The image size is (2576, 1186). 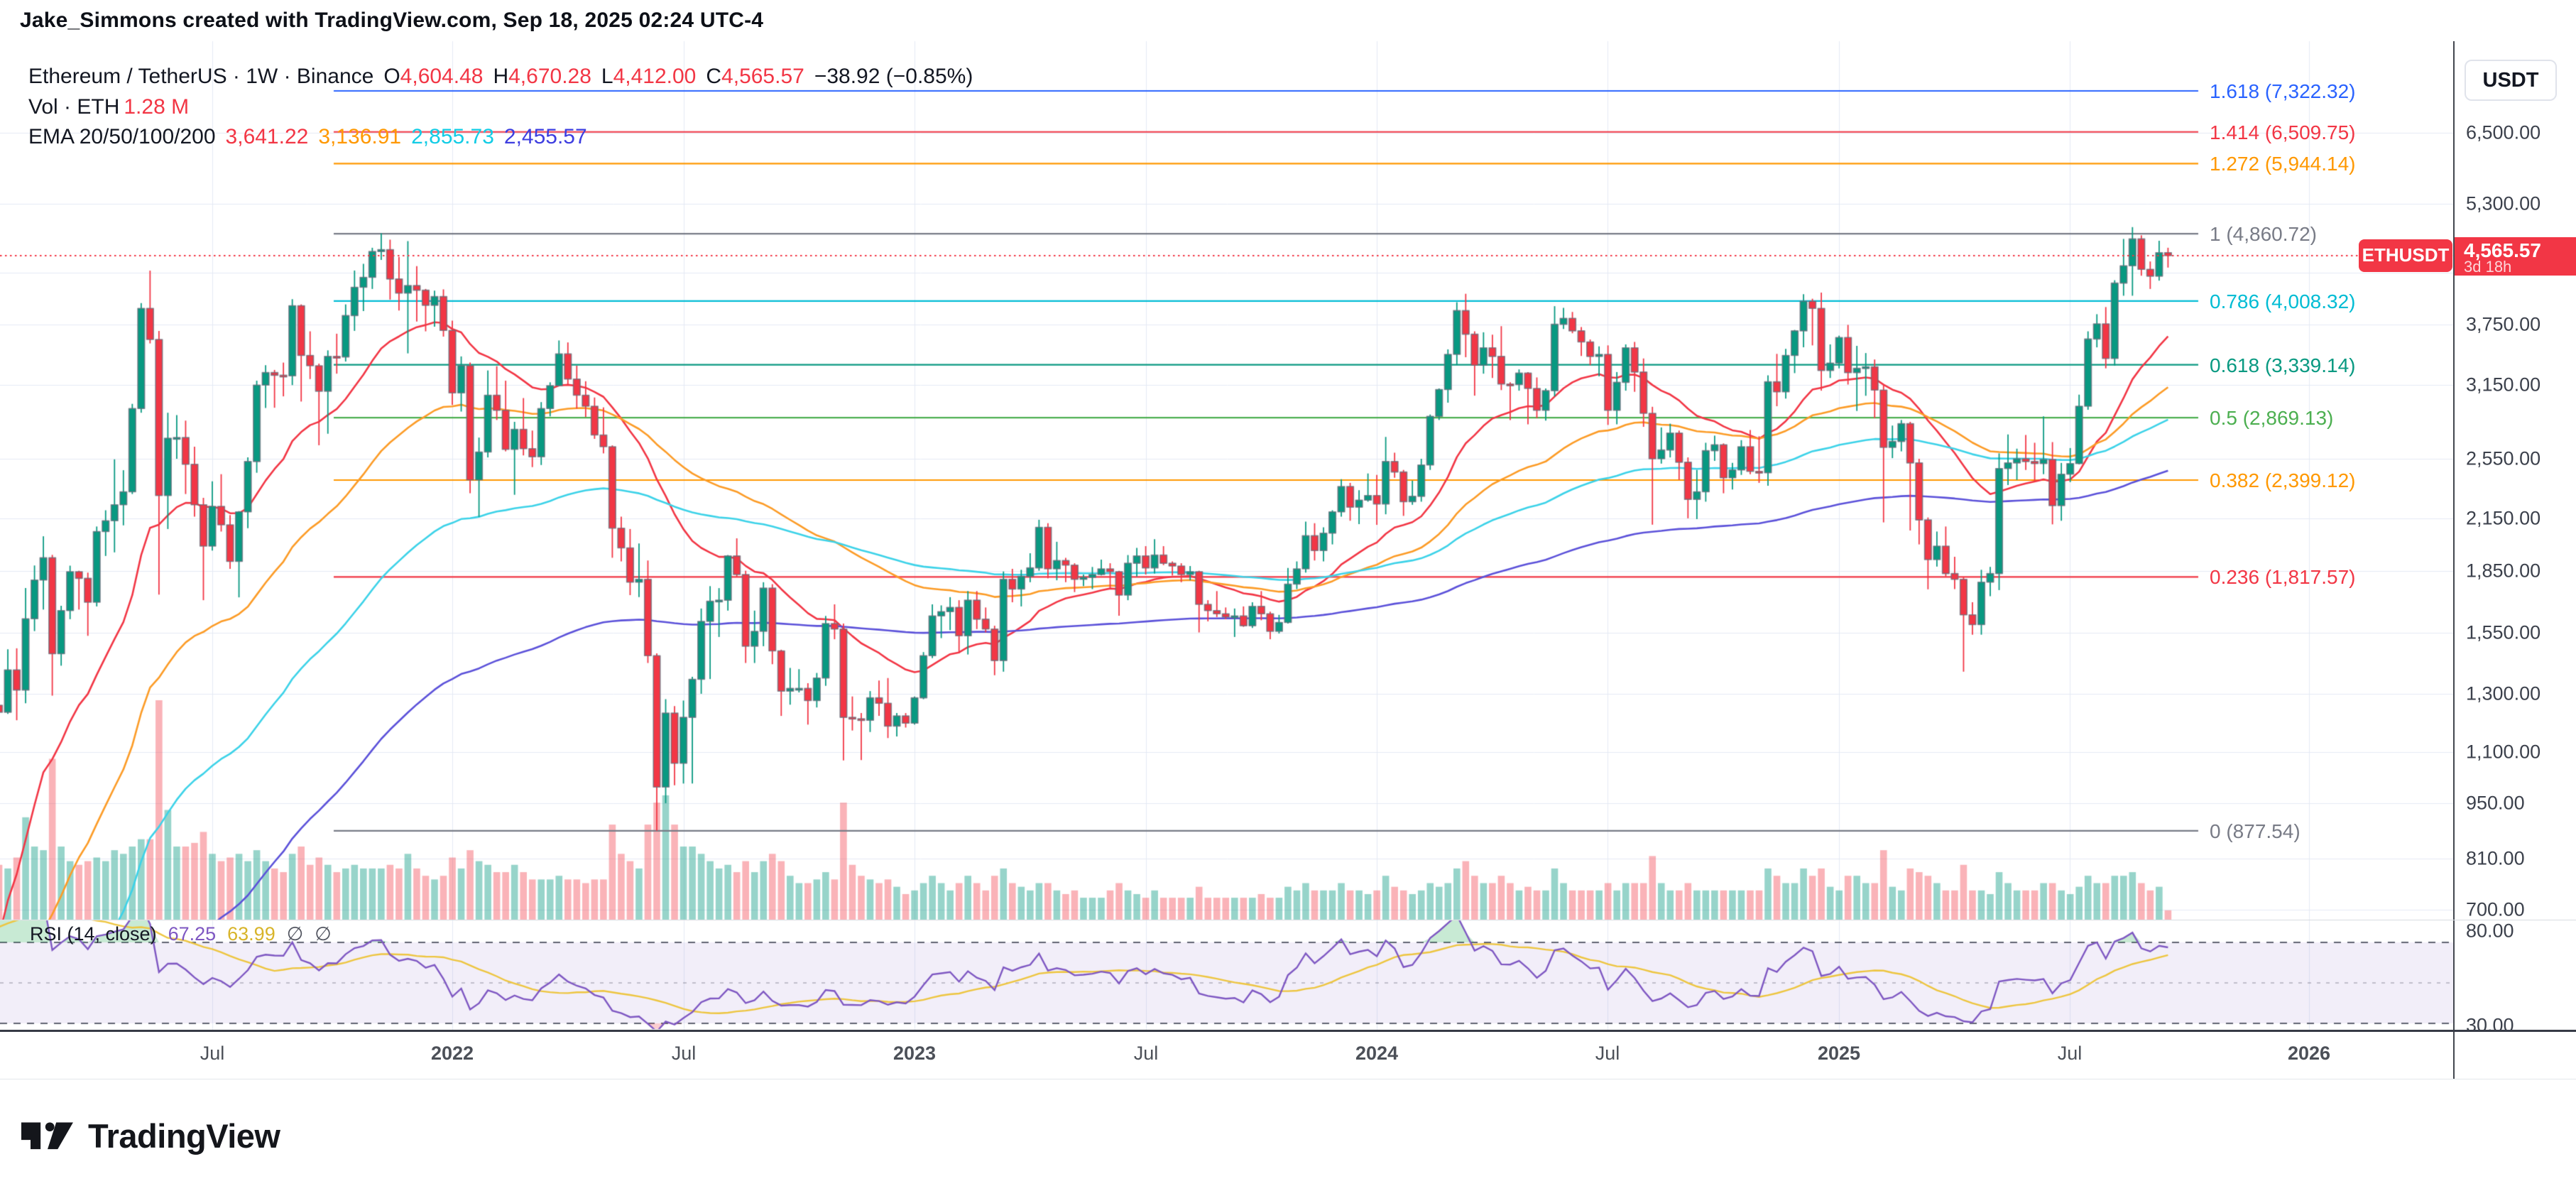 I want to click on price-tick: 2,550.00, so click(x=2503, y=458).